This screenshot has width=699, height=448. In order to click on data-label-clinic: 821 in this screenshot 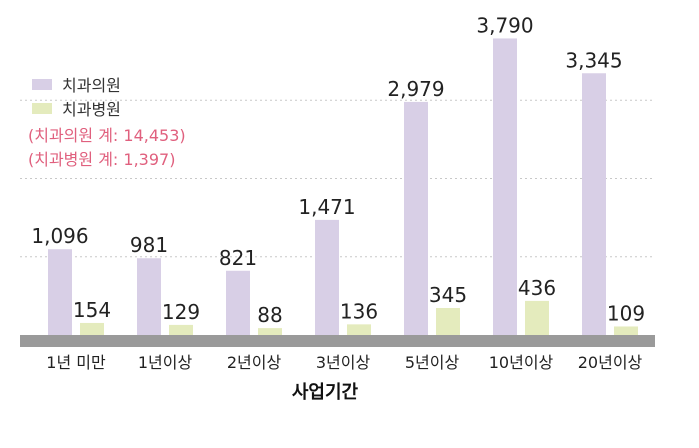, I will do `click(238, 258)`.